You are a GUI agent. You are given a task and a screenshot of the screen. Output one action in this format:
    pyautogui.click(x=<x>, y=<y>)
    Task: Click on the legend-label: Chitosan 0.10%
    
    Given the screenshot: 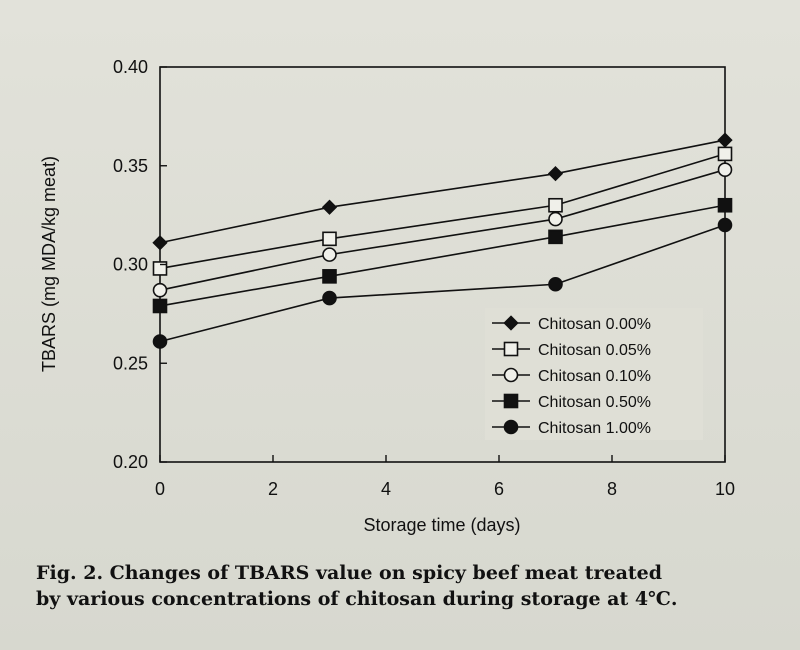 What is the action you would take?
    pyautogui.click(x=594, y=376)
    